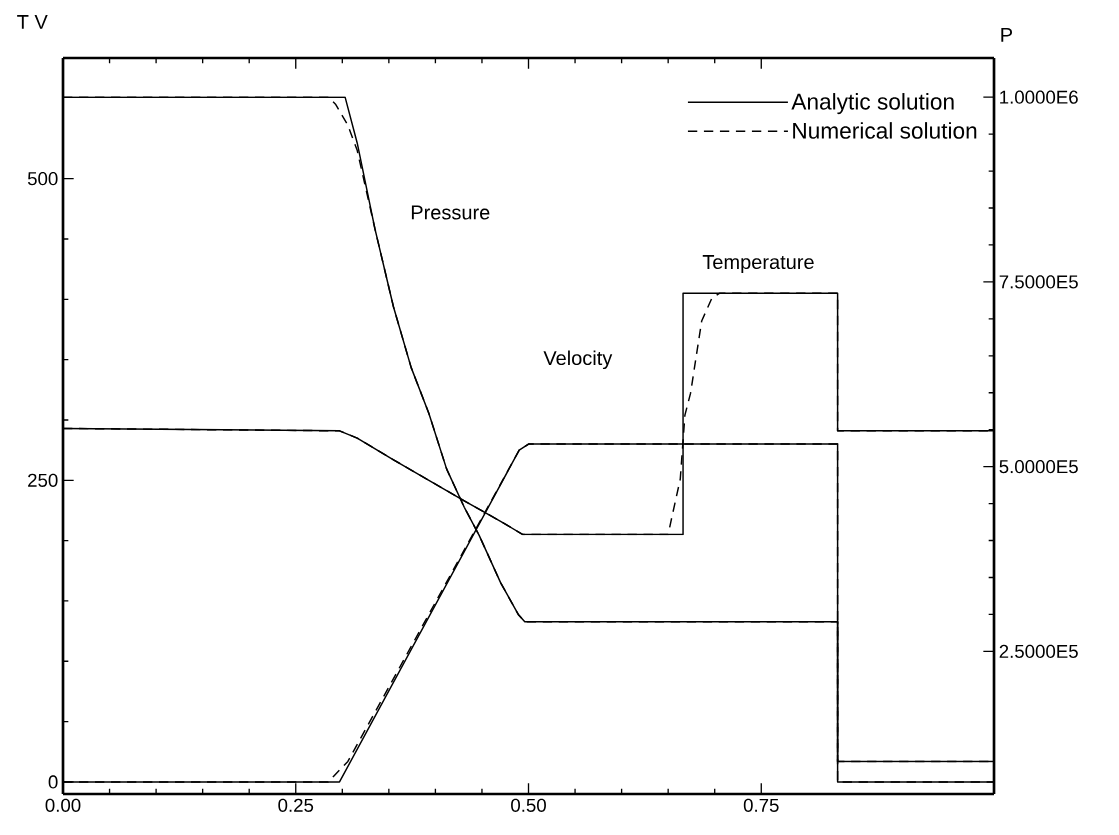 The image size is (1119, 835). I want to click on x-tick-label: 0.75, so click(761, 805).